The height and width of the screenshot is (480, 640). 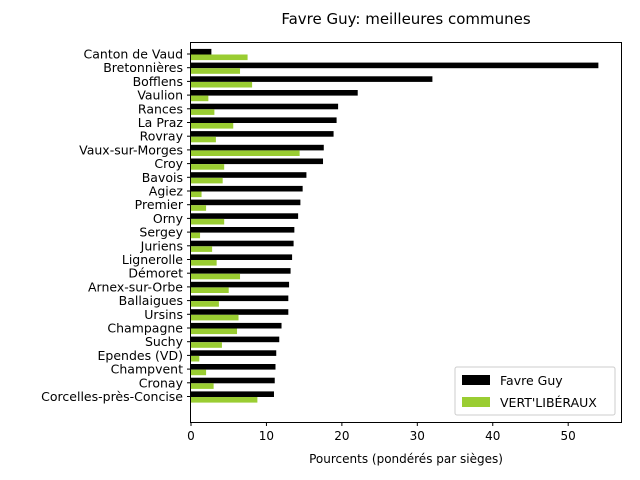 I want to click on bar-favre-guy-premier, so click(x=246, y=202).